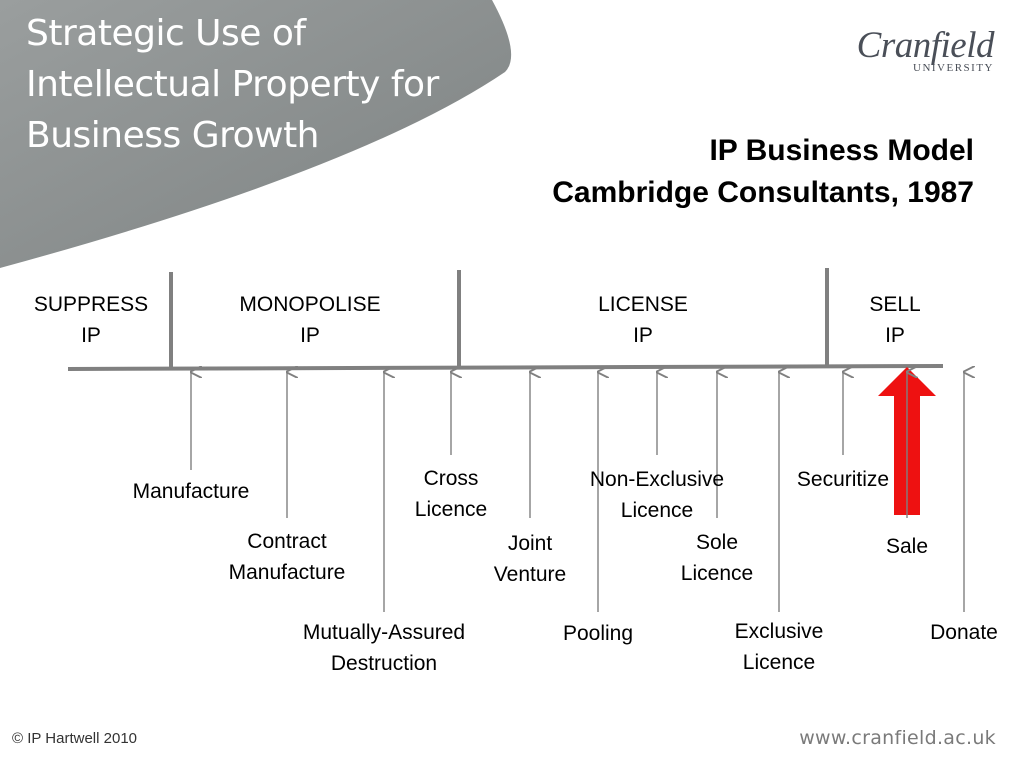 The image size is (1024, 768). Describe the element at coordinates (530, 574) in the screenshot. I see `option-line: Venture` at that location.